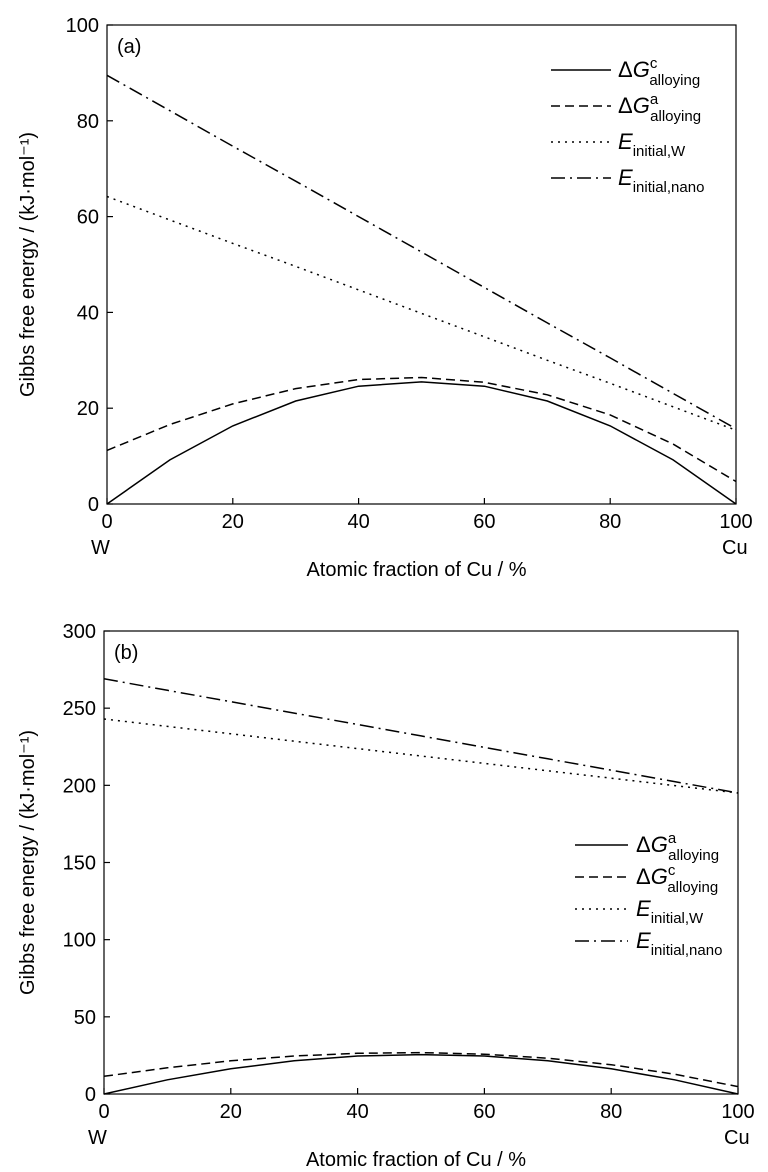 The height and width of the screenshot is (1172, 768). Describe the element at coordinates (421, 756) in the screenshot. I see `series-line-EinitW` at that location.